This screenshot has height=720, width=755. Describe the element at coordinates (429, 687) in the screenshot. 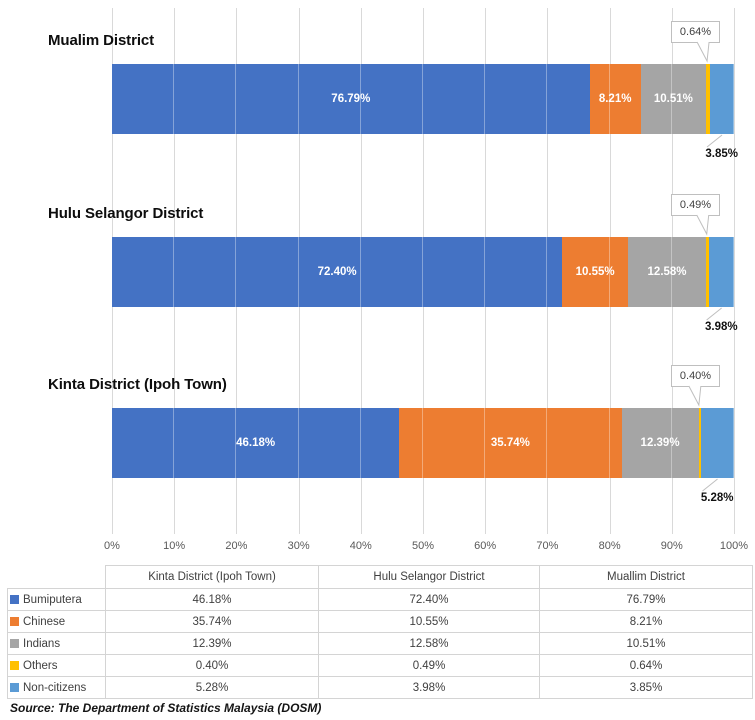

I see `table-value-cell: 3.98%` at that location.